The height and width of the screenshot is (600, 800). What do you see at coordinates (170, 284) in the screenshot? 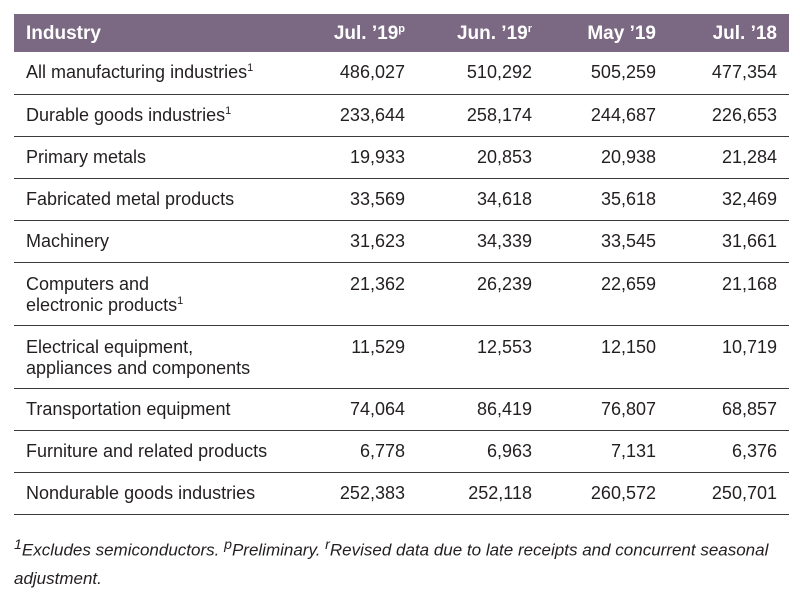
I see `industry-label: Computers and` at bounding box center [170, 284].